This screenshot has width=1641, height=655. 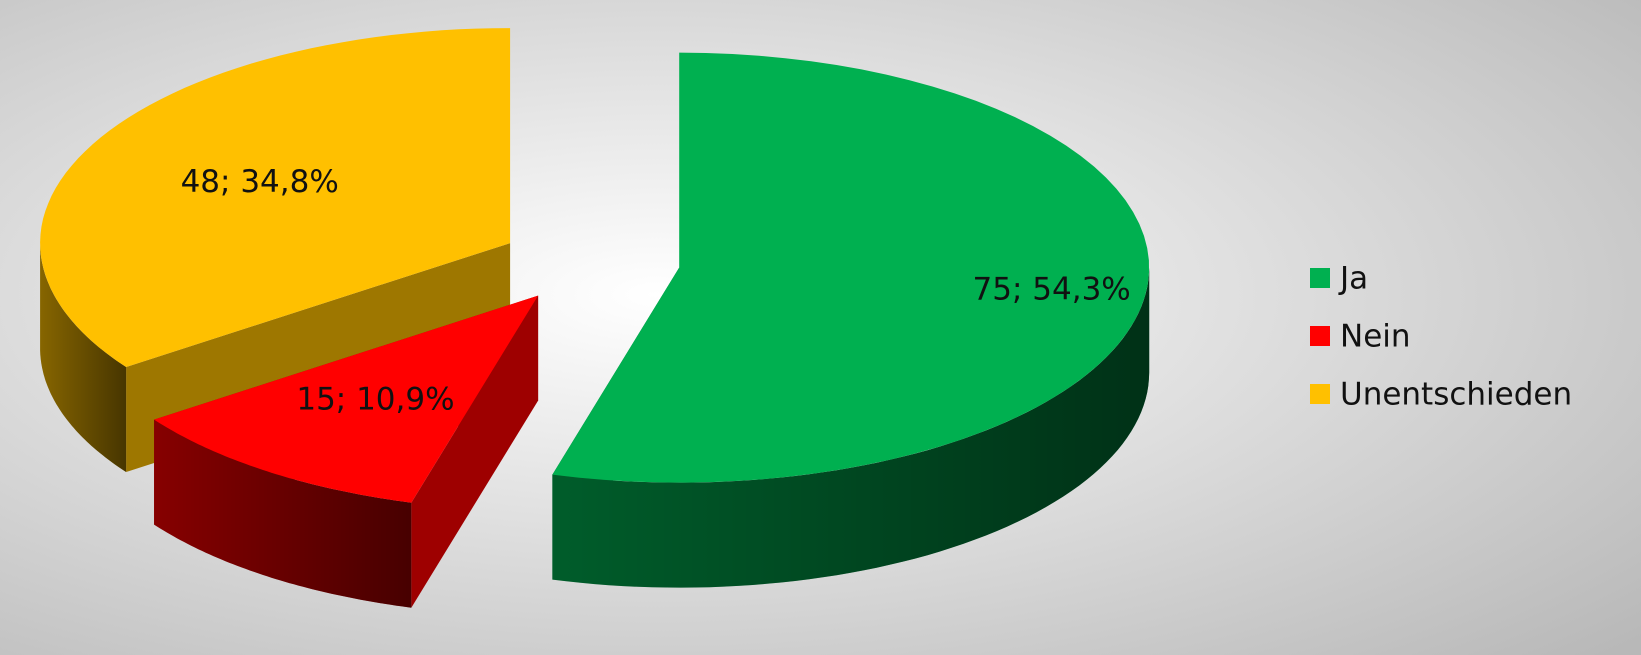 I want to click on legend-label: Ja, so click(x=1353, y=279).